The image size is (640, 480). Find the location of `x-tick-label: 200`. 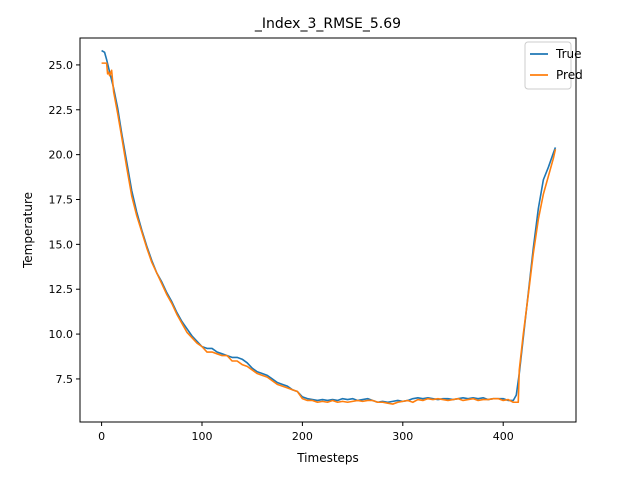

x-tick-label: 200 is located at coordinates (302, 436).